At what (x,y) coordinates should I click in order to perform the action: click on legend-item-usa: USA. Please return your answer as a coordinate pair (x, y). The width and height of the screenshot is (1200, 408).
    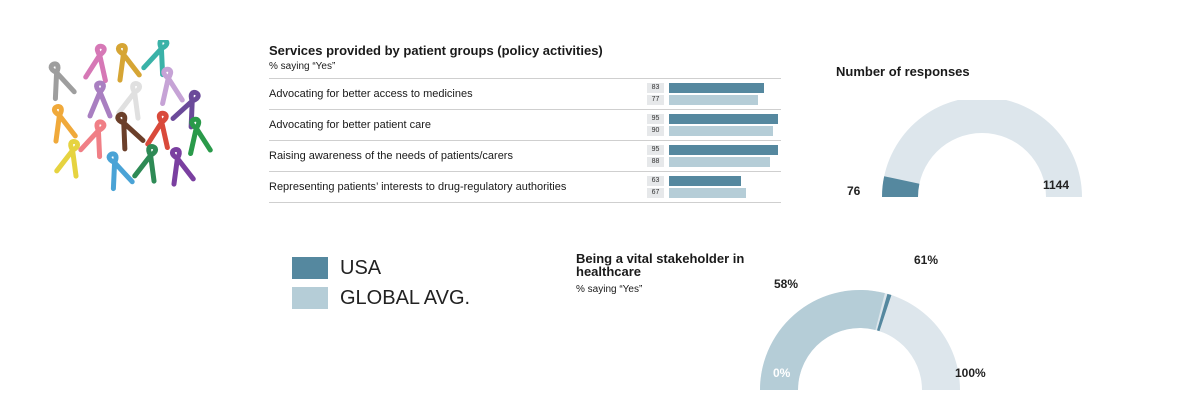
    Looking at the image, I should click on (381, 268).